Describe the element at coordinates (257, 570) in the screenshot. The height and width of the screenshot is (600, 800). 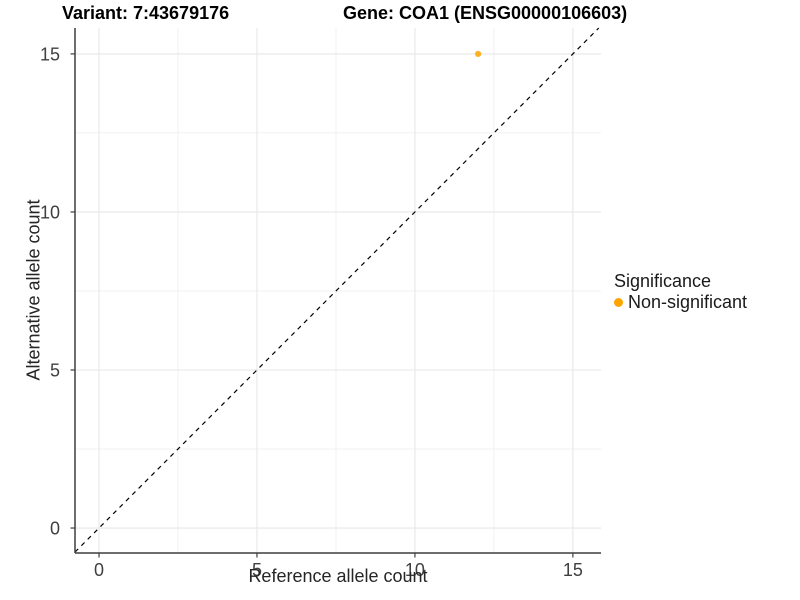
I see `x-tick-label: 5` at that location.